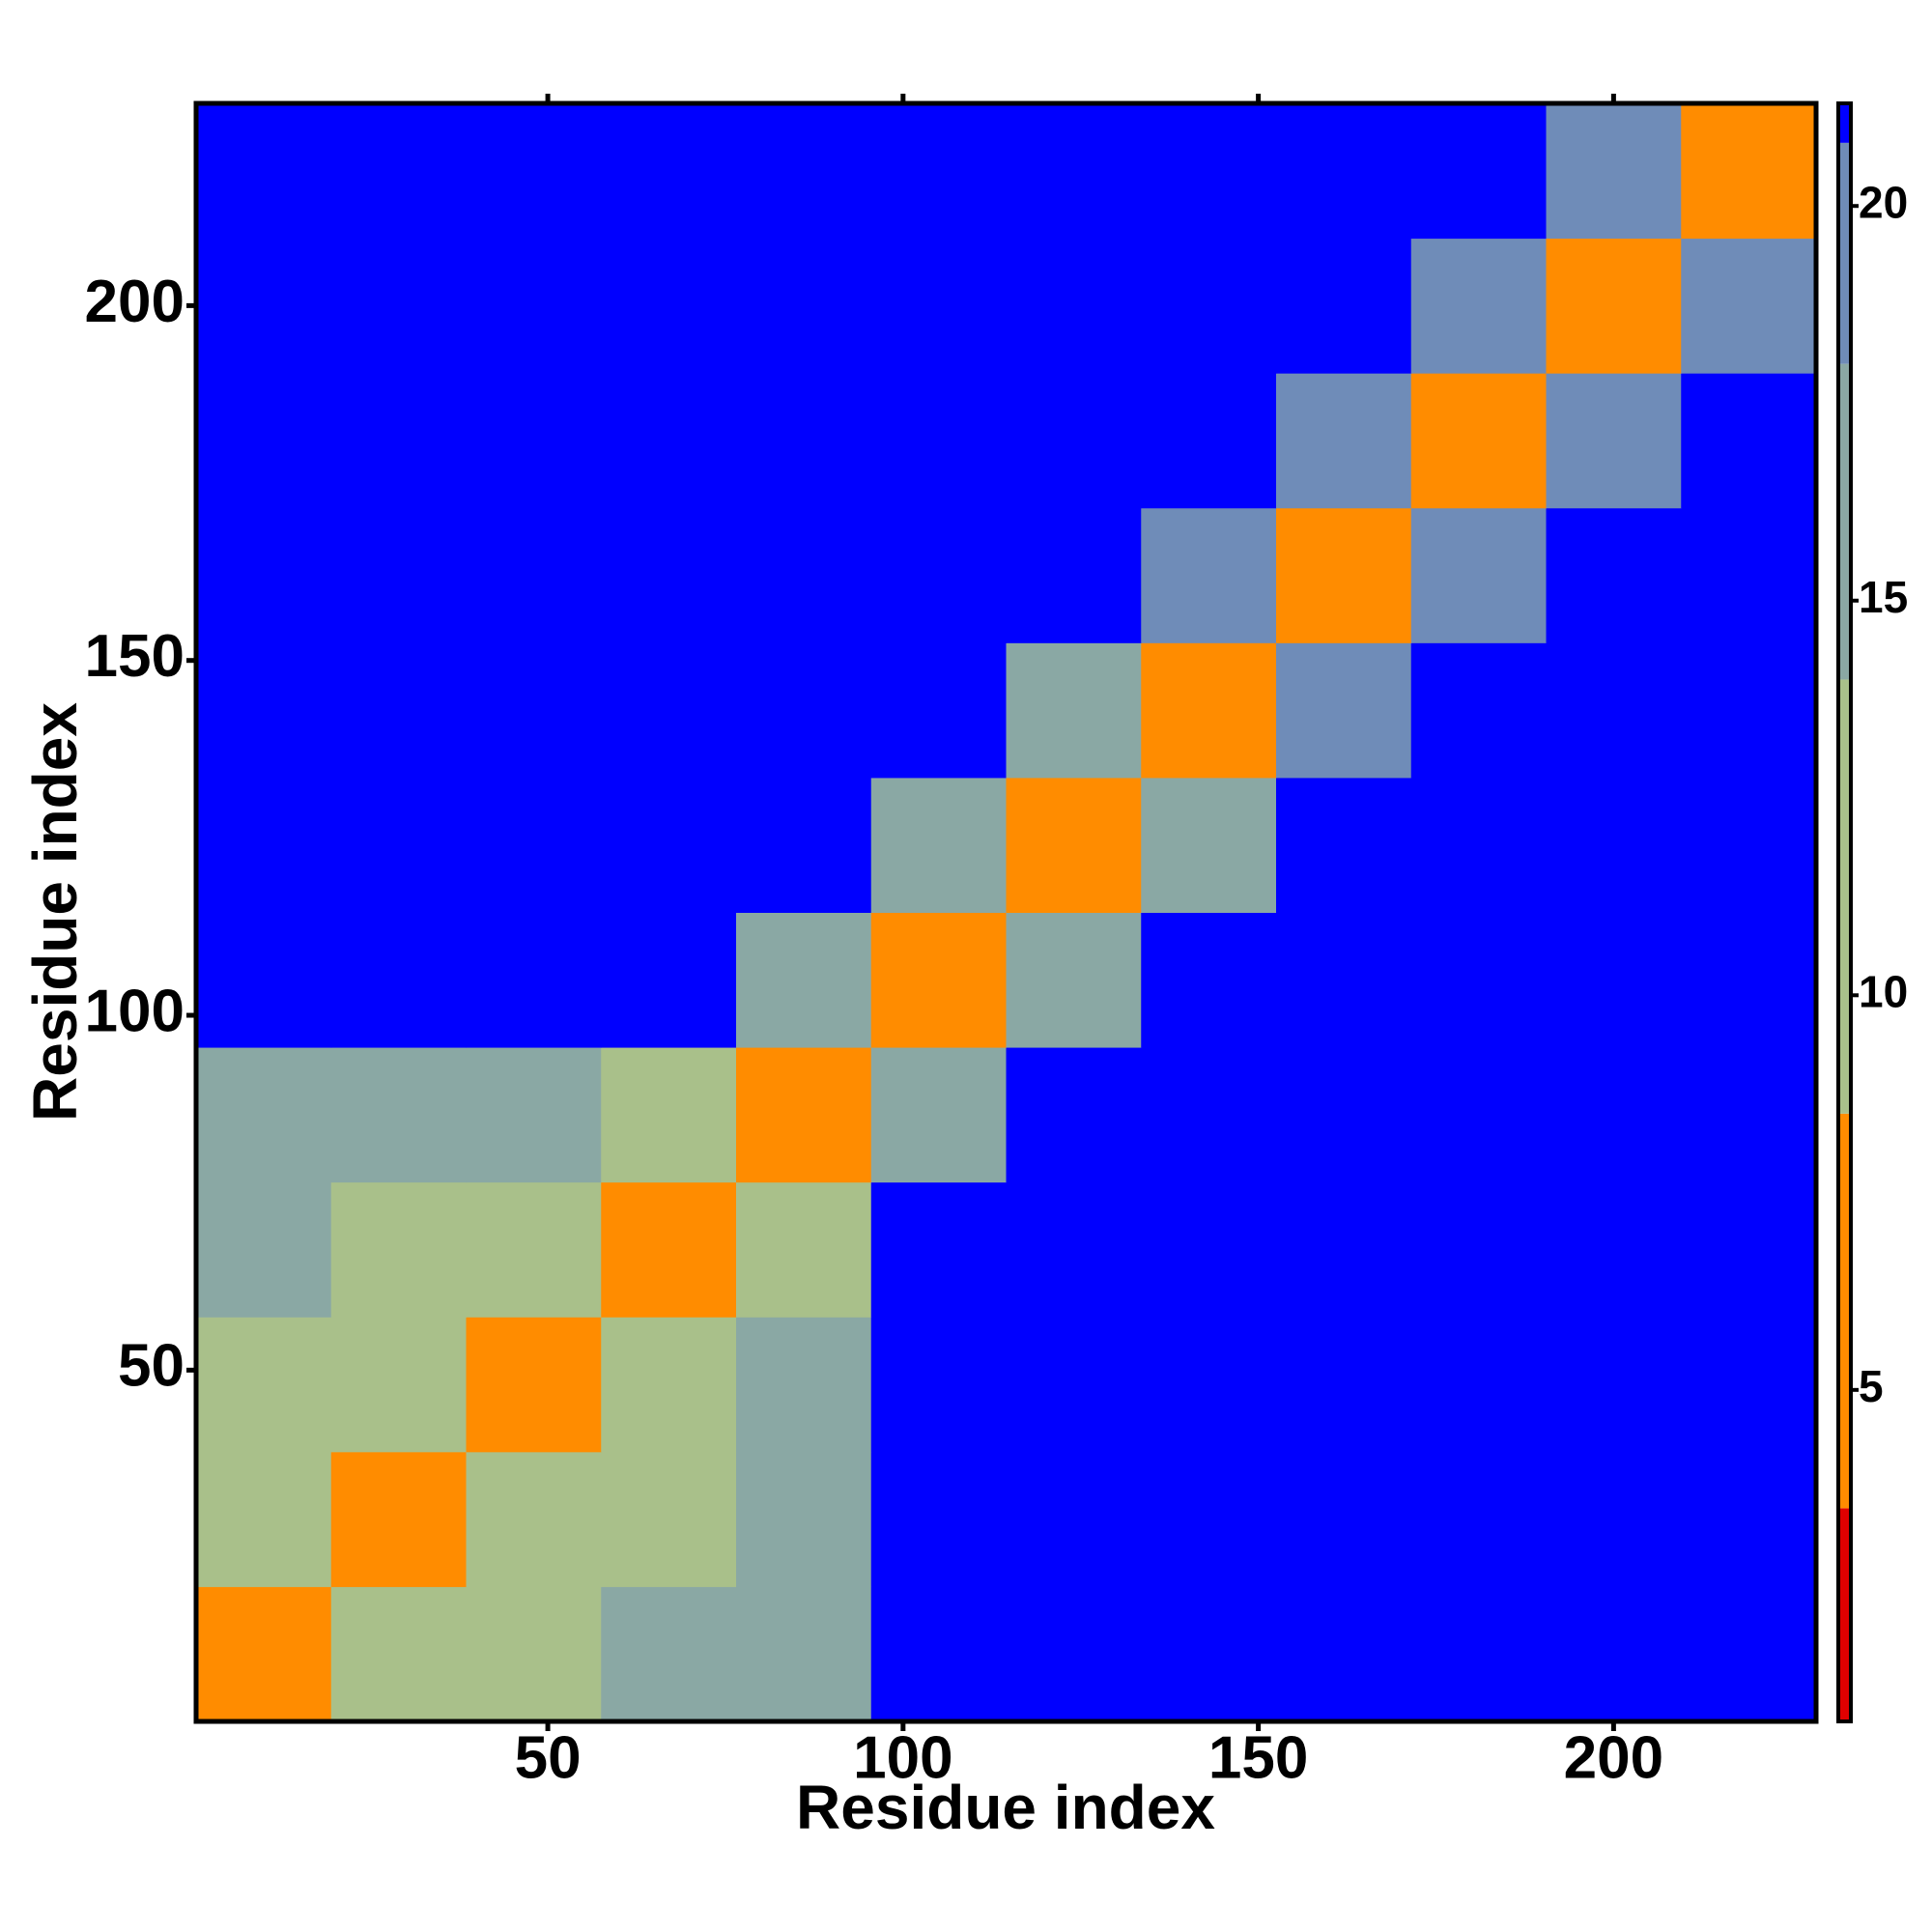 Image resolution: width=1932 pixels, height=1932 pixels. Describe the element at coordinates (1613, 1757) in the screenshot. I see `x-tick-label: 200` at that location.